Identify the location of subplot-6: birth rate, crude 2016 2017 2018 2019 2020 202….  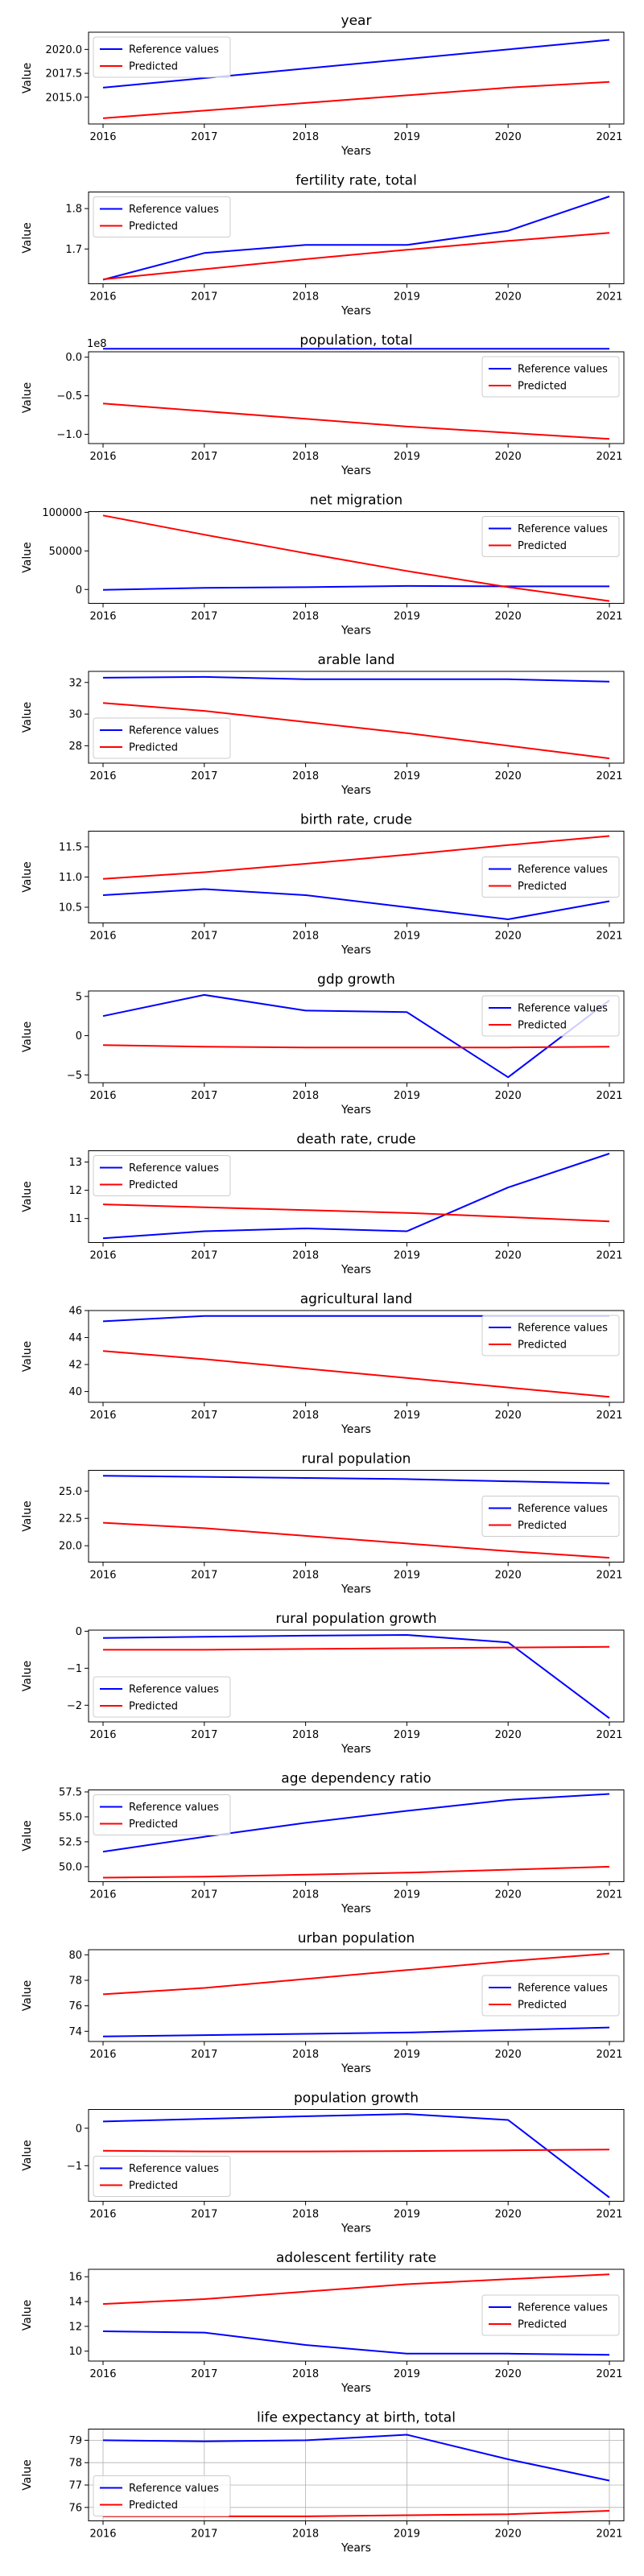
(323, 885).